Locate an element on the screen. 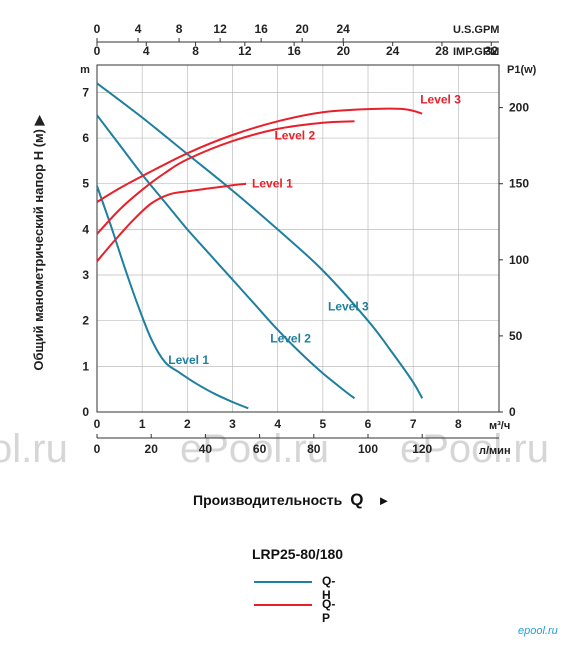 The width and height of the screenshot is (583, 645). x-tick-label-lmin: 40 is located at coordinates (206, 449).